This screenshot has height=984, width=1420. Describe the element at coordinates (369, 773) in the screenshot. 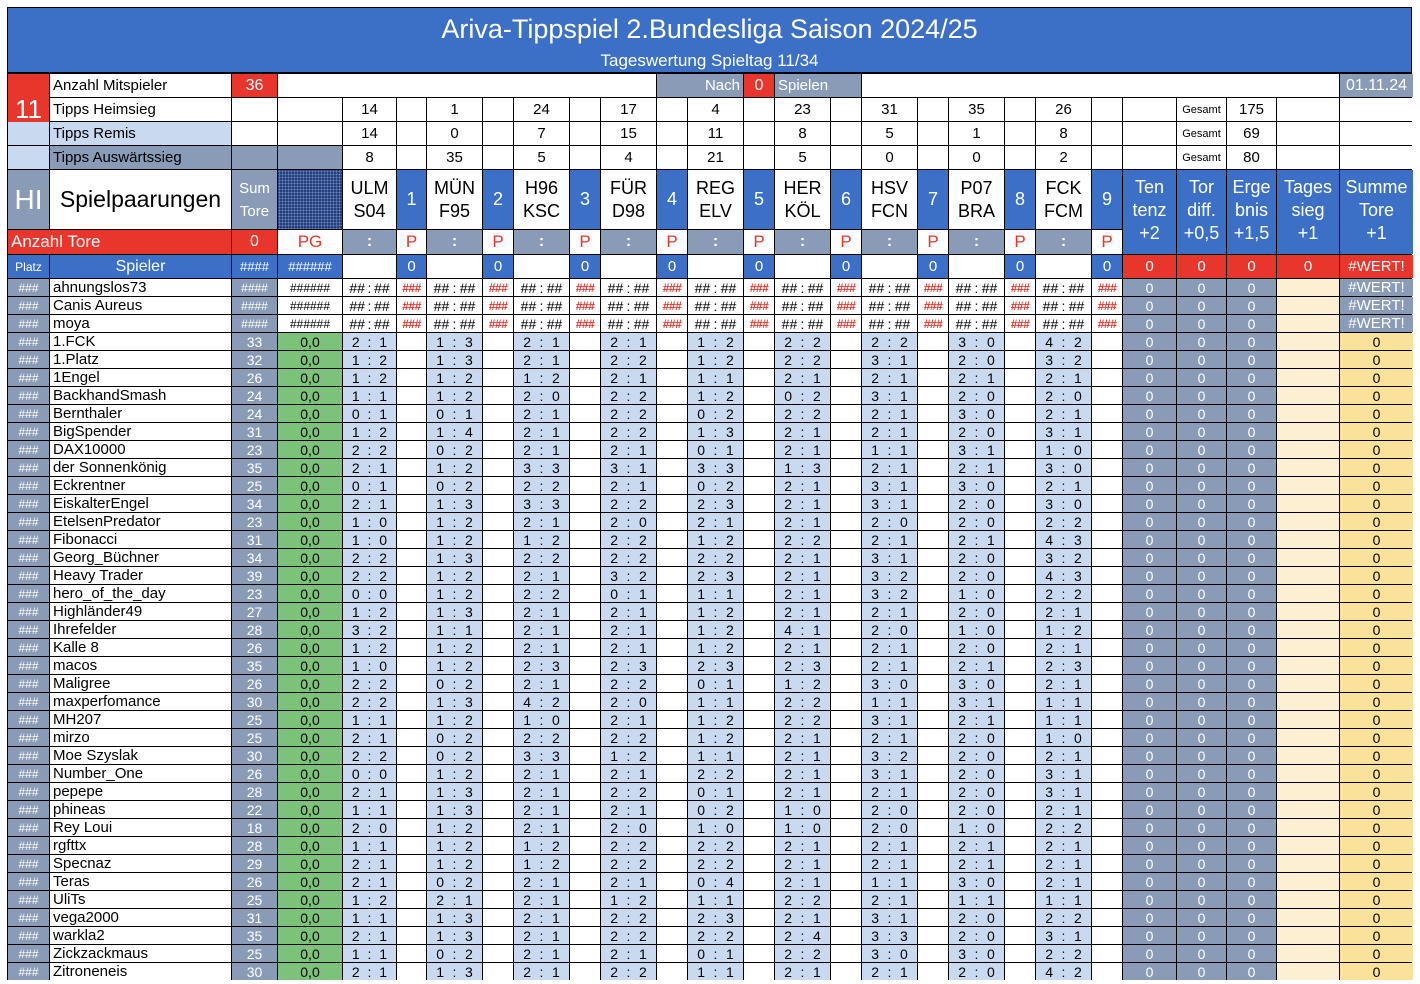

I see `tip-cell: 0:0` at that location.